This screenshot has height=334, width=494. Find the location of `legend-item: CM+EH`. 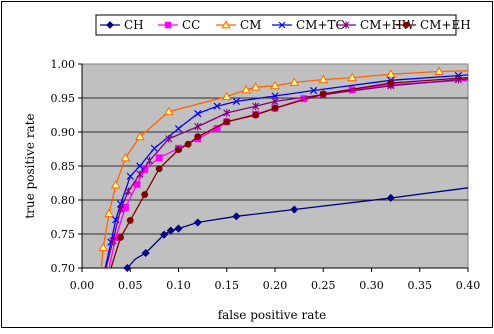

legend-item: CM+EH is located at coordinates (433, 25).